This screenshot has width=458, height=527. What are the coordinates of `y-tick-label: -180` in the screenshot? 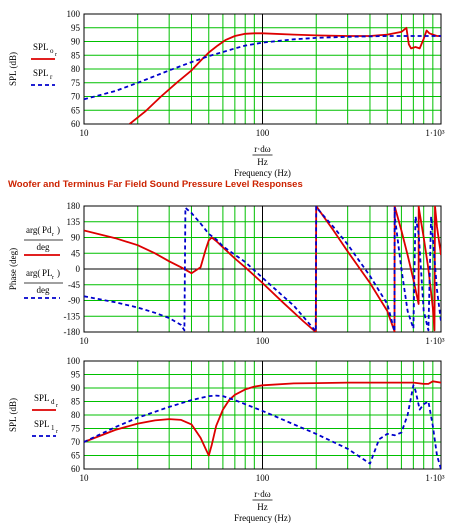 It's located at (72, 332).